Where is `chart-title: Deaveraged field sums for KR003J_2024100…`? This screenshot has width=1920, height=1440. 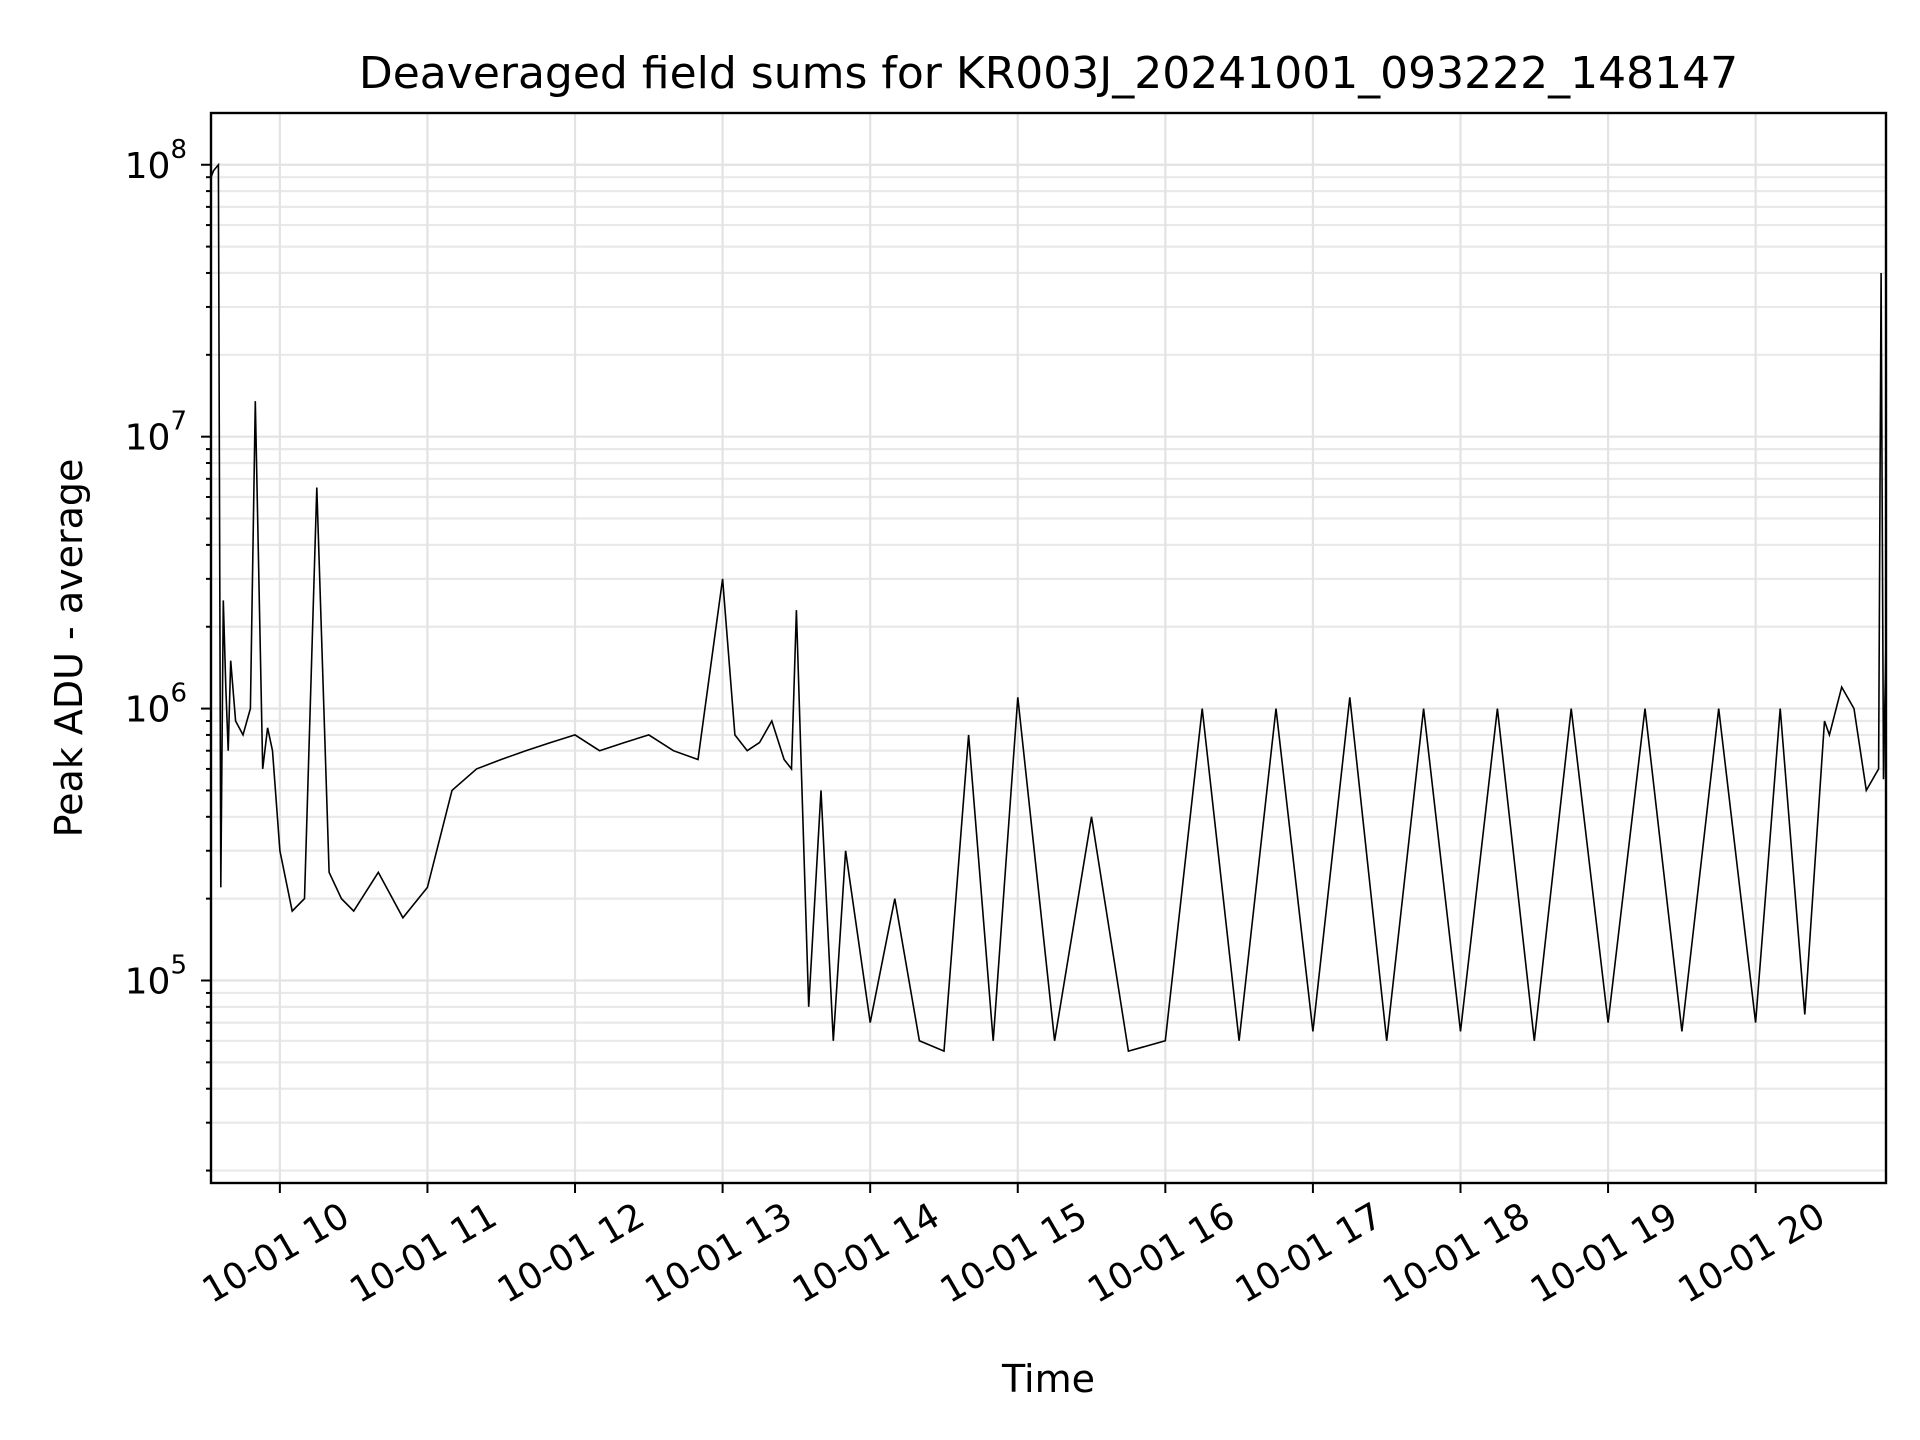
chart-title: Deaveraged field sums for KR003J_2024100… is located at coordinates (1048, 73).